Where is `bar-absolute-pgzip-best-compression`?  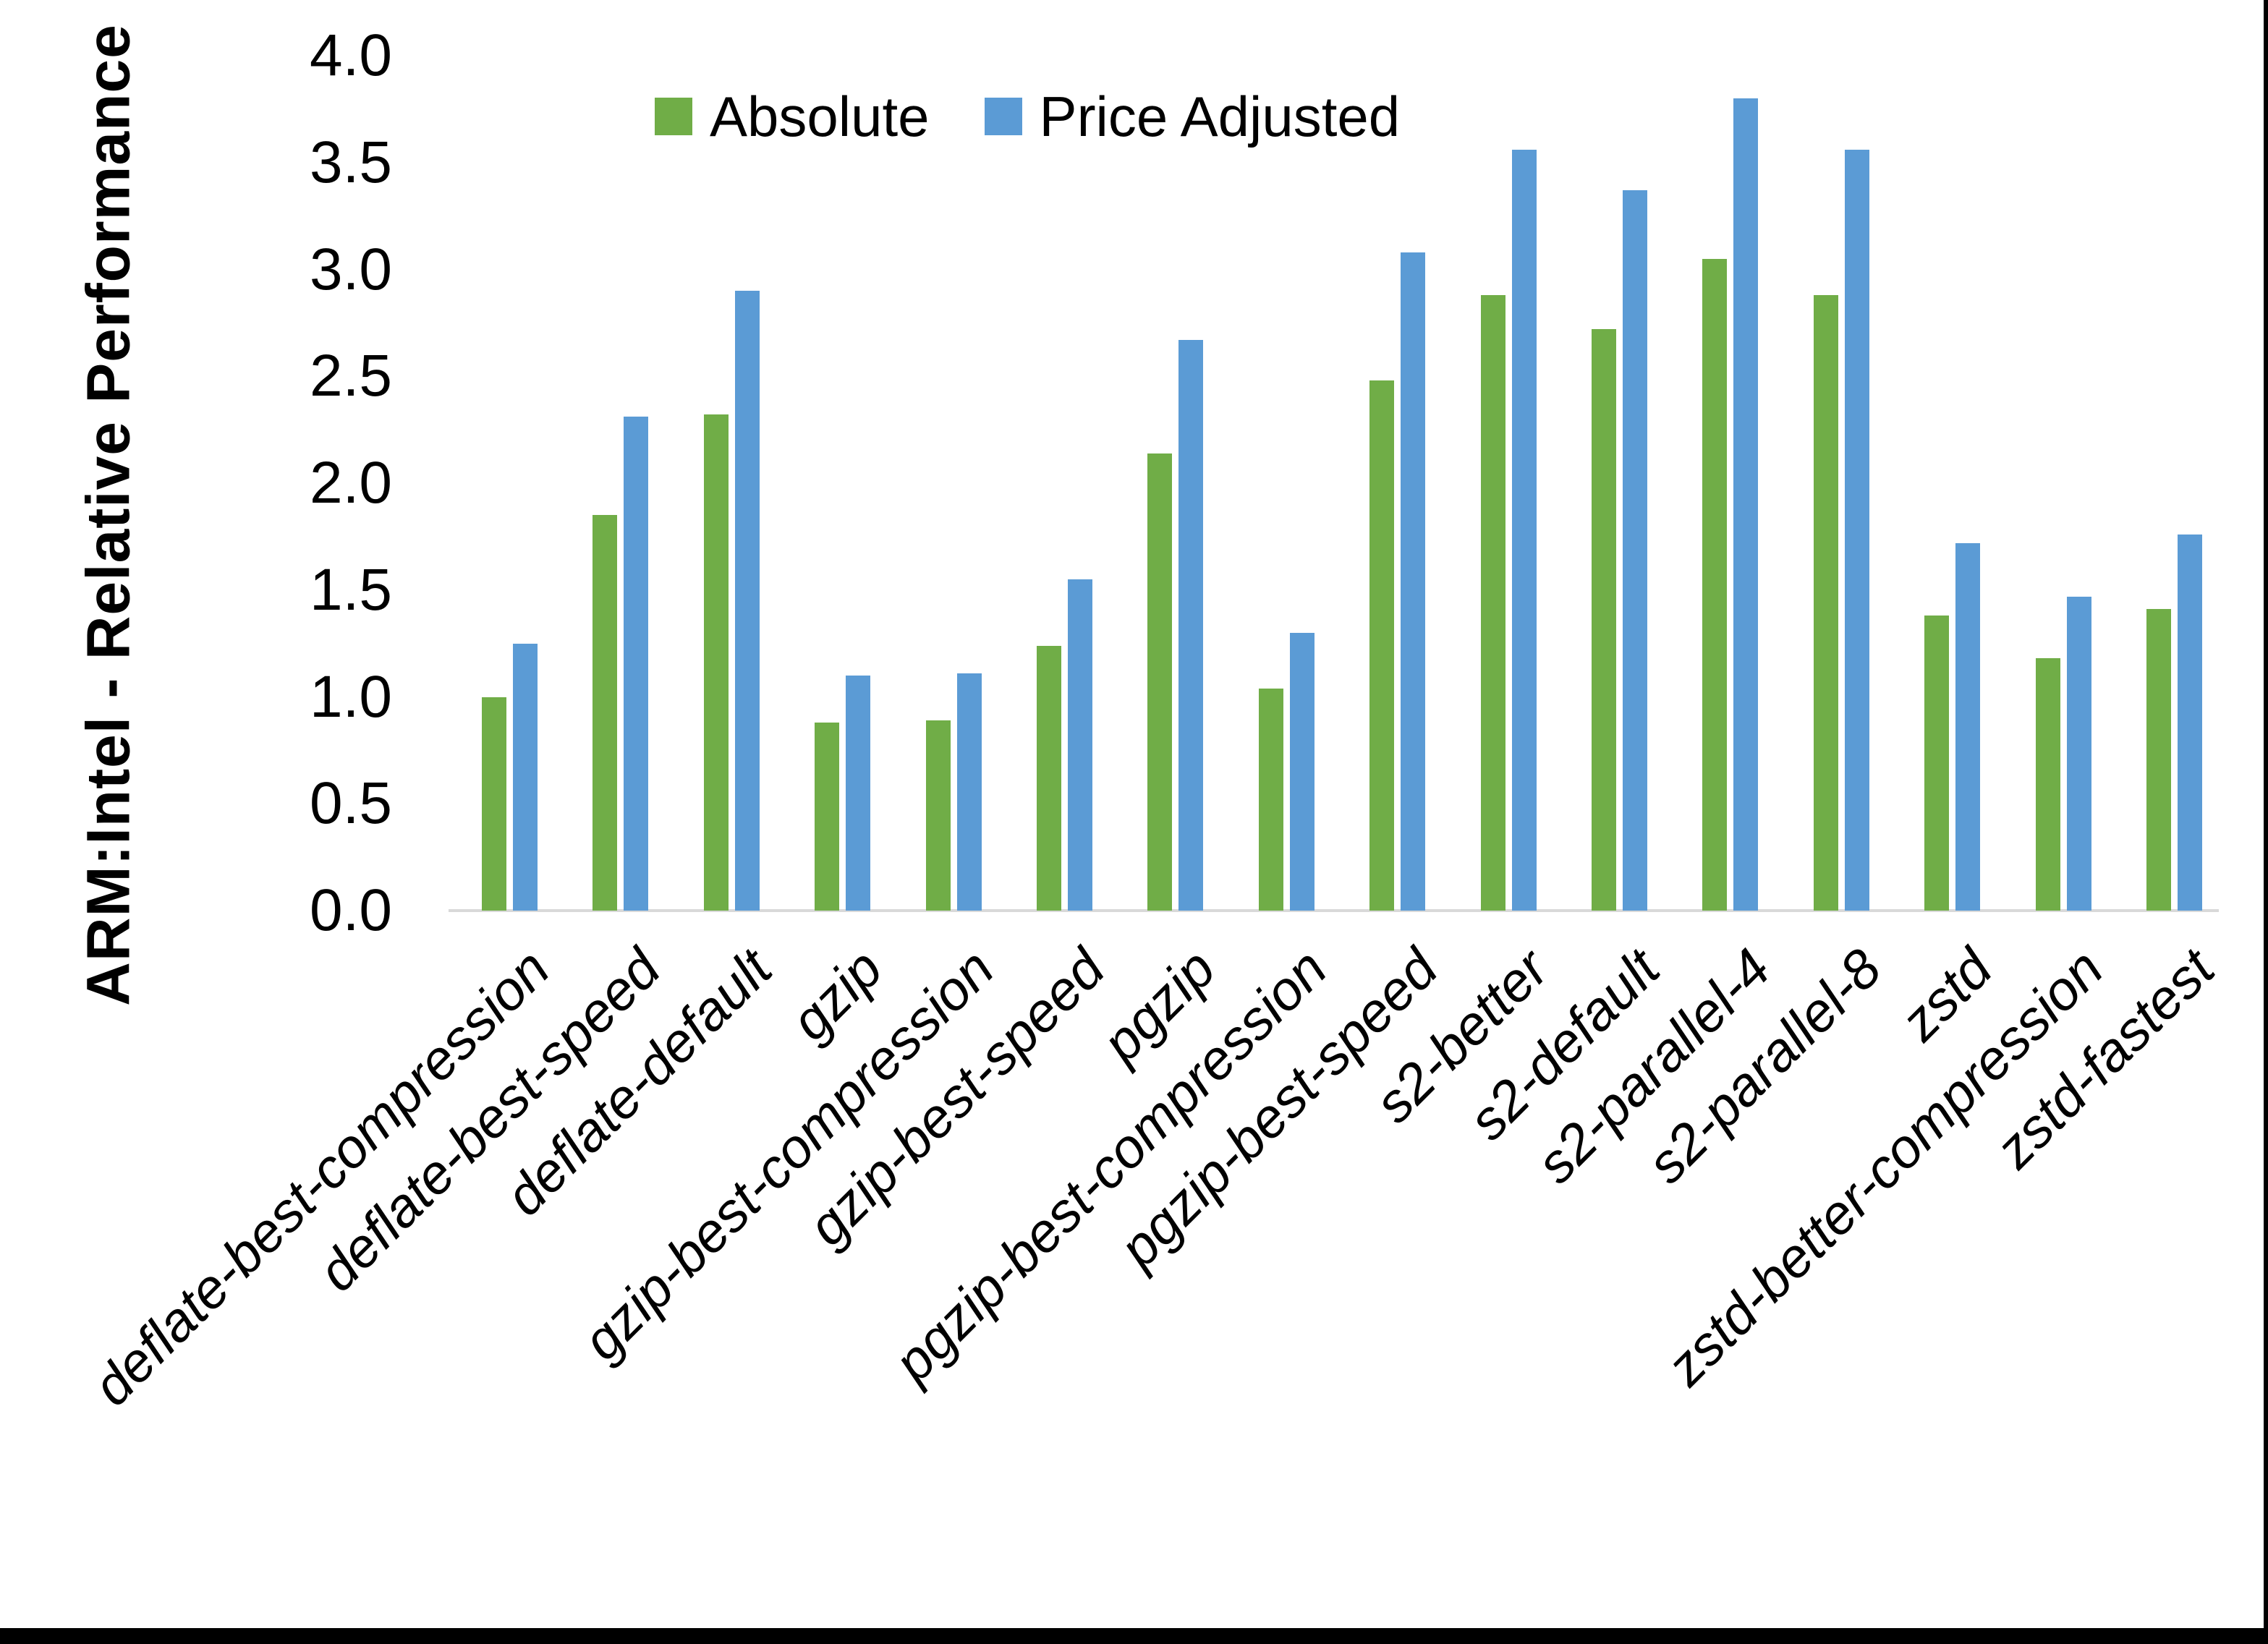 bar-absolute-pgzip-best-compression is located at coordinates (1270, 799).